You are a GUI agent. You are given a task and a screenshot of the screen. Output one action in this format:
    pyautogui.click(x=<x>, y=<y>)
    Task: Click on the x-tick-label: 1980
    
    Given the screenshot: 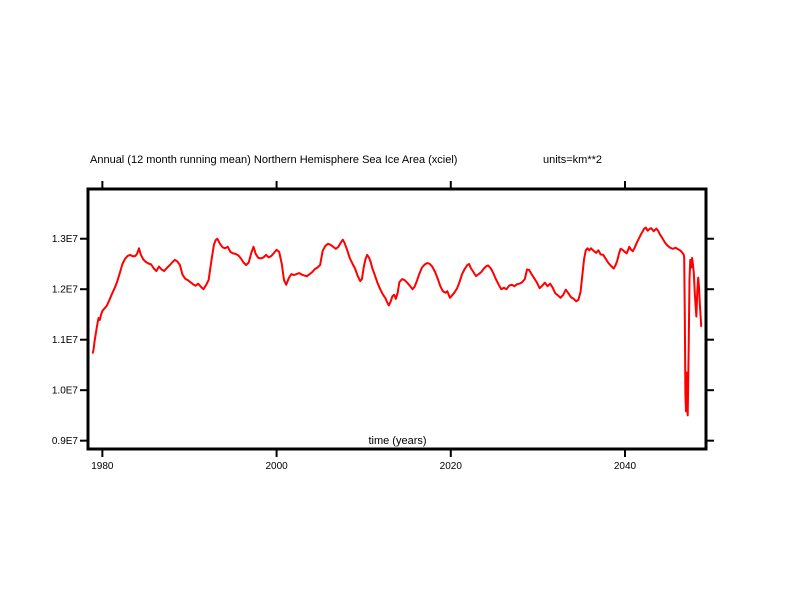 What is the action you would take?
    pyautogui.click(x=102, y=466)
    